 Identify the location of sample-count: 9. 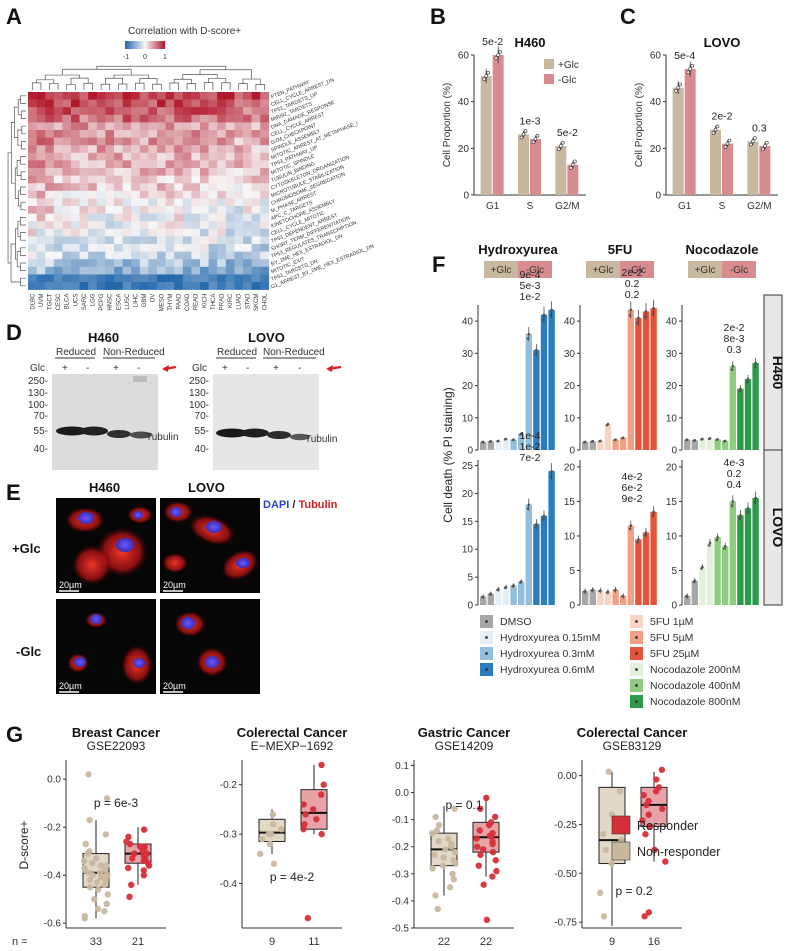
(272, 942).